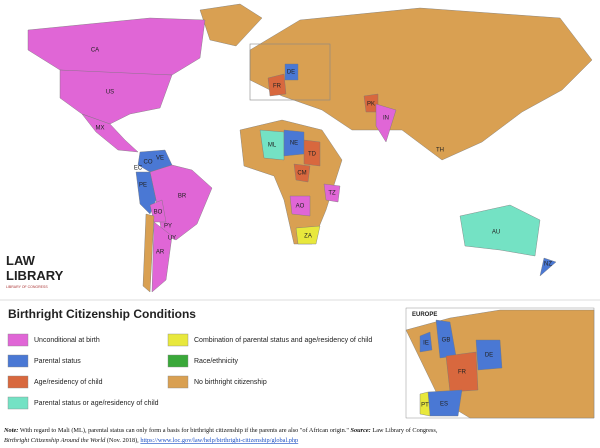 This screenshot has width=600, height=448. Describe the element at coordinates (123, 440) in the screenshot. I see `source-date: (Nov. 2018),` at that location.